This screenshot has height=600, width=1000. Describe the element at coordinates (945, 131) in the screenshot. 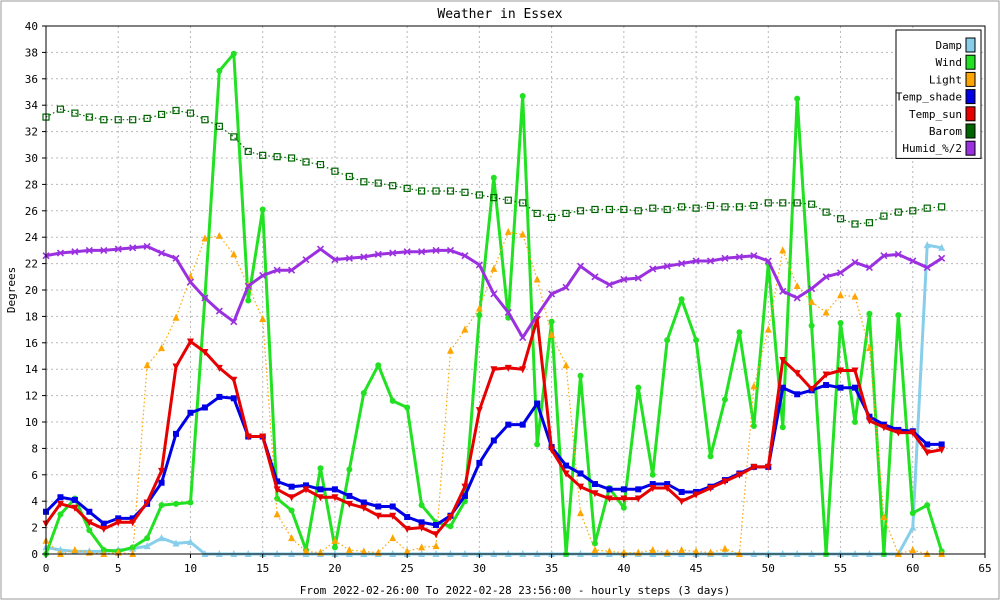

I see `legend-label: Barom` at that location.